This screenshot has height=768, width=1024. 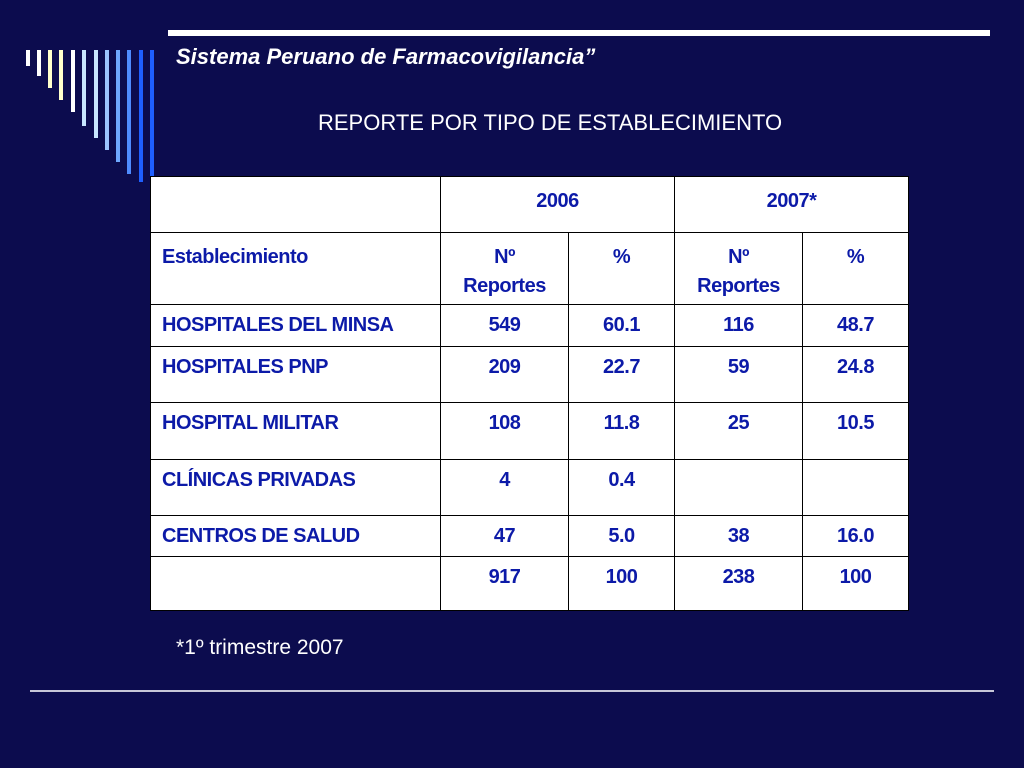 I want to click on year-header-2006: 2006, so click(x=557, y=204).